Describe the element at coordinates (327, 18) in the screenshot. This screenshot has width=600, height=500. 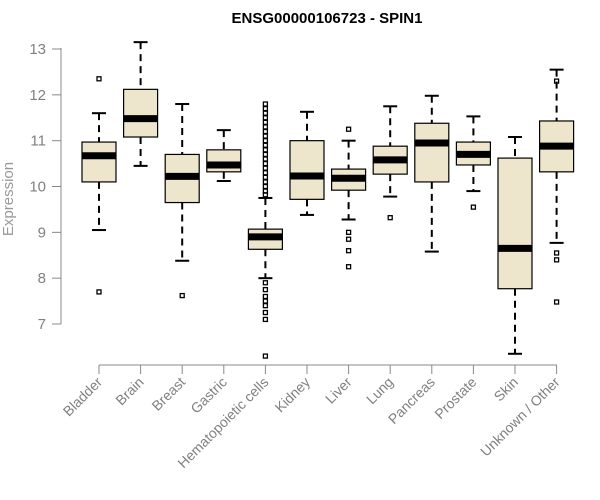
I see `chart-title: ENSG00000106723 - SPIN1` at that location.